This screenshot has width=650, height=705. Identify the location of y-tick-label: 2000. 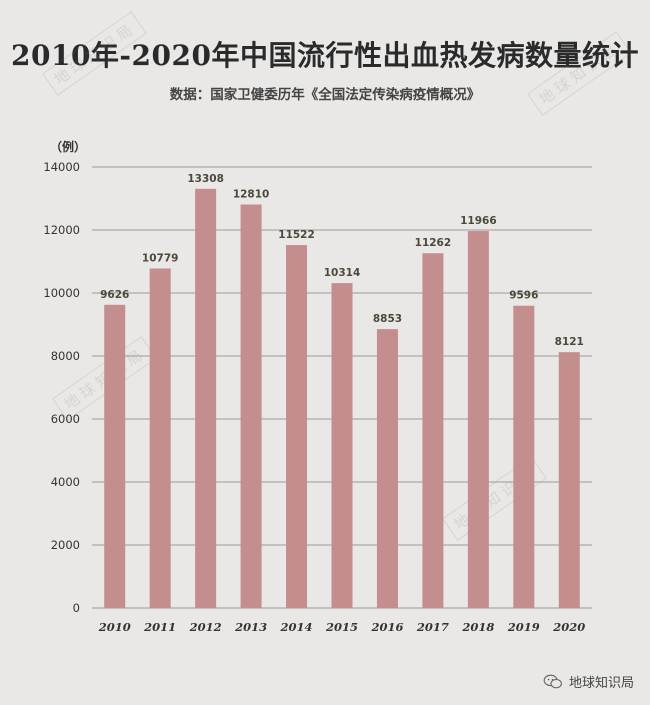
(65, 545).